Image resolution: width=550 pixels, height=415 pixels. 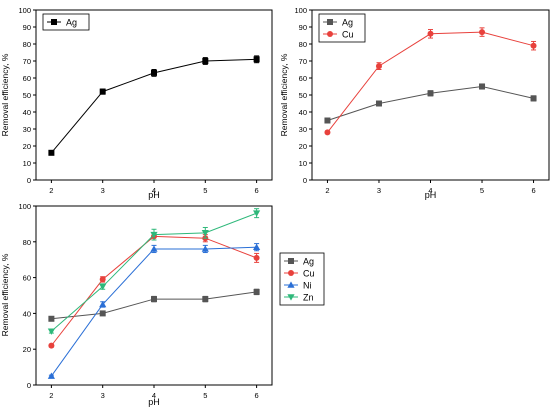 I want to click on series-zn, so click(x=154, y=271).